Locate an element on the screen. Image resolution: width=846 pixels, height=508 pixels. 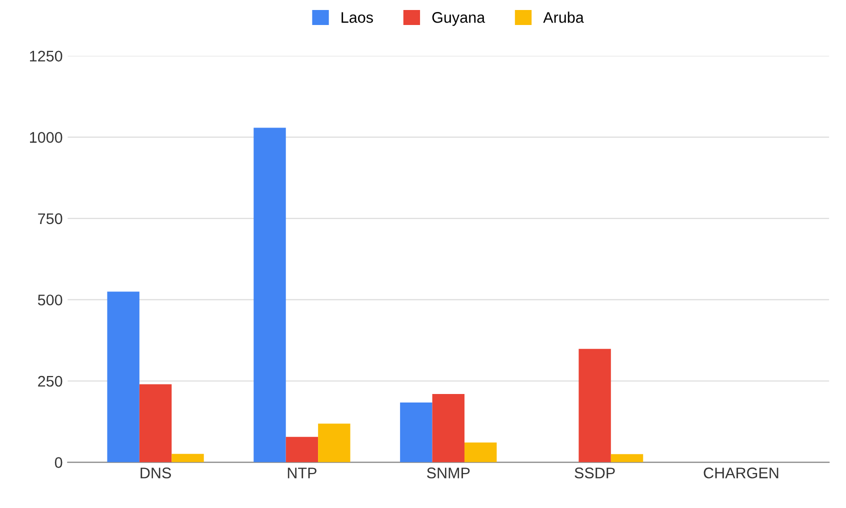
y-tick-label: 250 is located at coordinates (50, 381).